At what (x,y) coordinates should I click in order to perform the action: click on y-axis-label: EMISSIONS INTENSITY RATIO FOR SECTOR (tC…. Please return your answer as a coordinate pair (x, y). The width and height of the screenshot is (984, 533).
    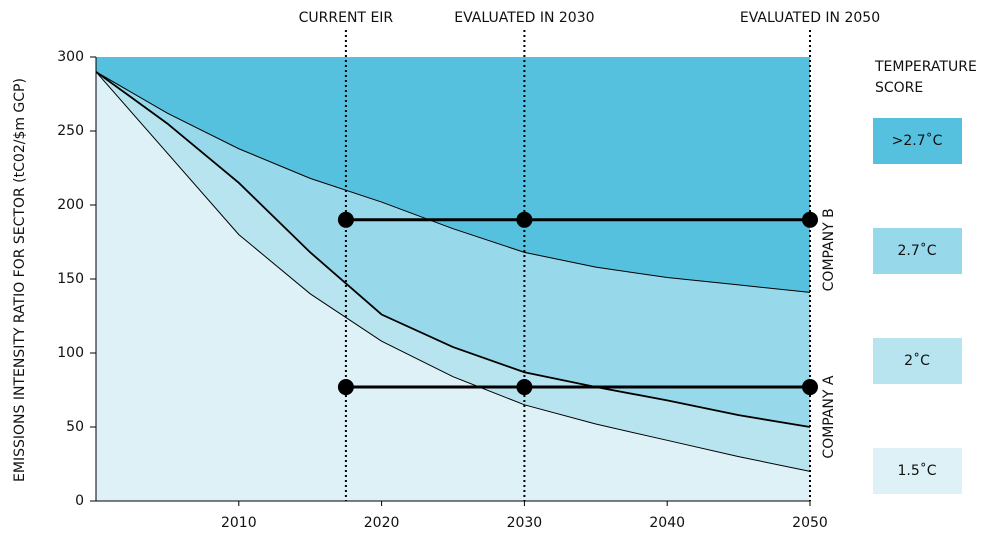
    Looking at the image, I should click on (20, 280).